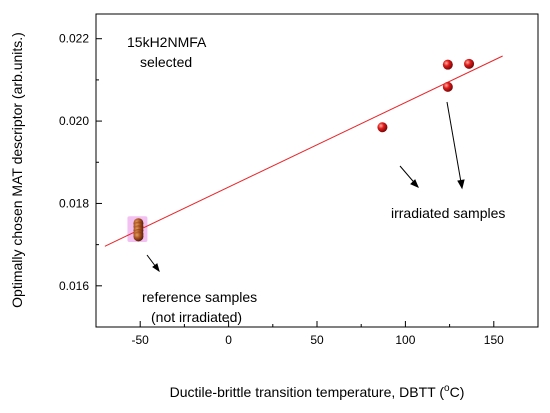 The image size is (550, 413). What do you see at coordinates (448, 213) in the screenshot?
I see `irradiated-label: irradiated samples` at bounding box center [448, 213].